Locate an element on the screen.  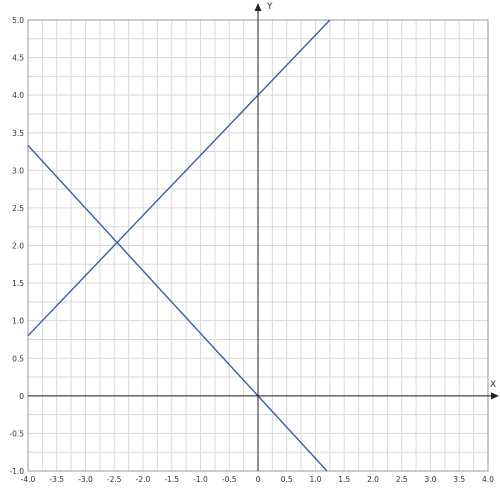
y-tick-label: 2.5 is located at coordinates (18, 208).